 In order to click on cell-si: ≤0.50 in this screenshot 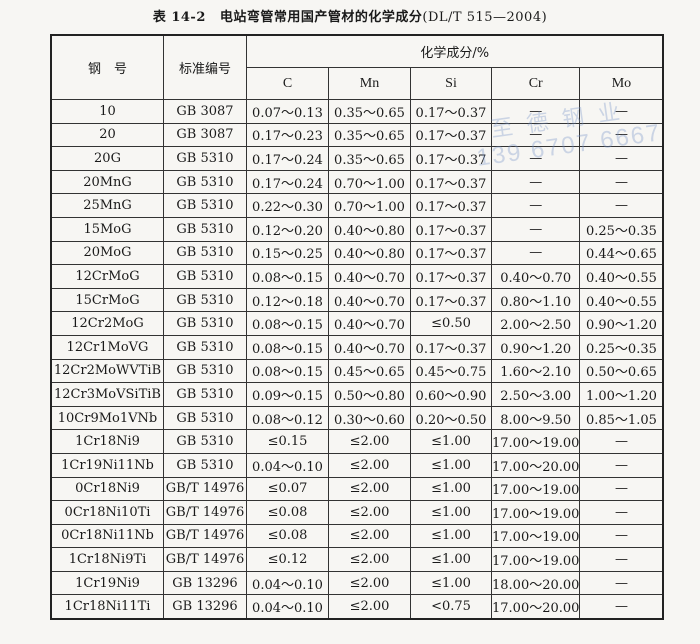, I will do `click(451, 323)`.